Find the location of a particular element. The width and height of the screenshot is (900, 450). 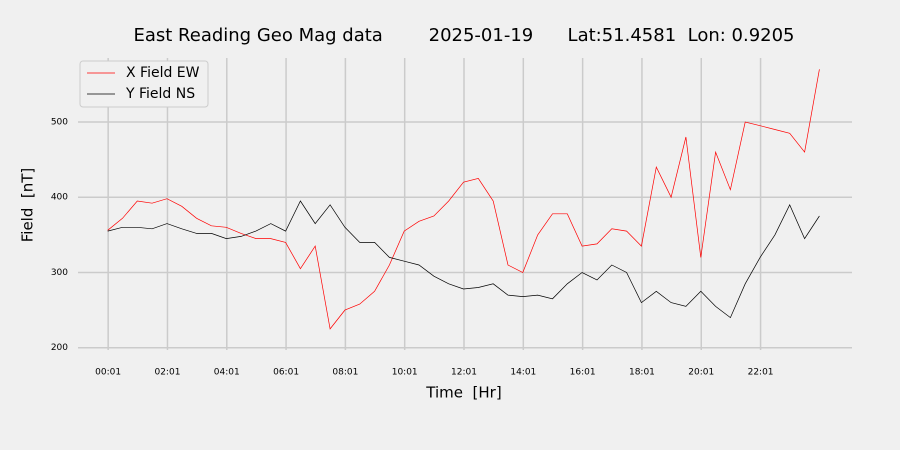

x-tick-label: 04:01 is located at coordinates (227, 373).